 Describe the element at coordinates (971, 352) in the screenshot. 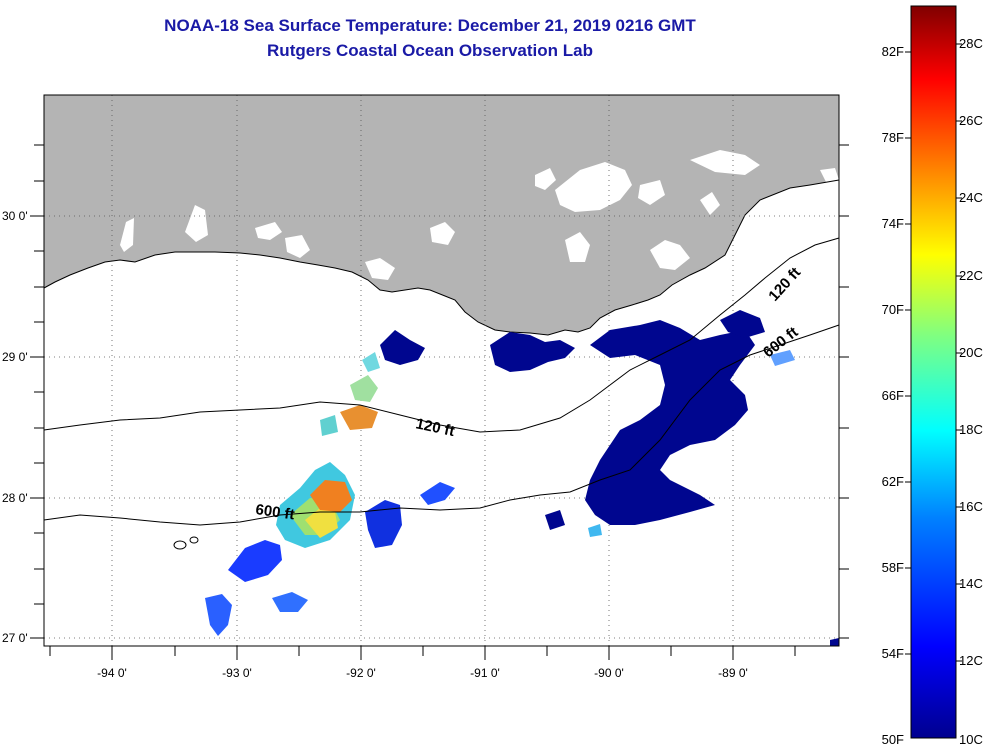

I see `colorbar-c-label: 20C` at that location.